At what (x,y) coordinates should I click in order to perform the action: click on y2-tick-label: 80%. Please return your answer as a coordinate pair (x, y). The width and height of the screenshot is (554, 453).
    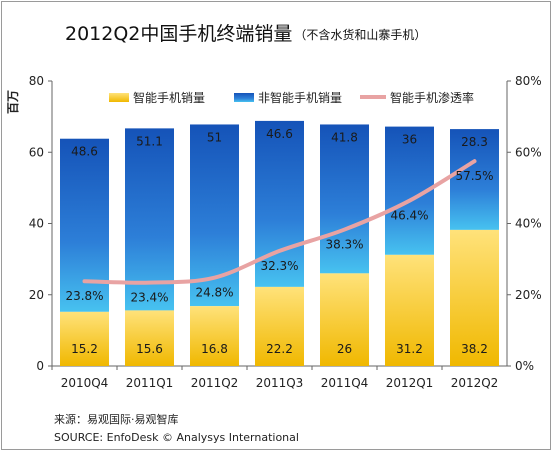
    Looking at the image, I should click on (528, 81).